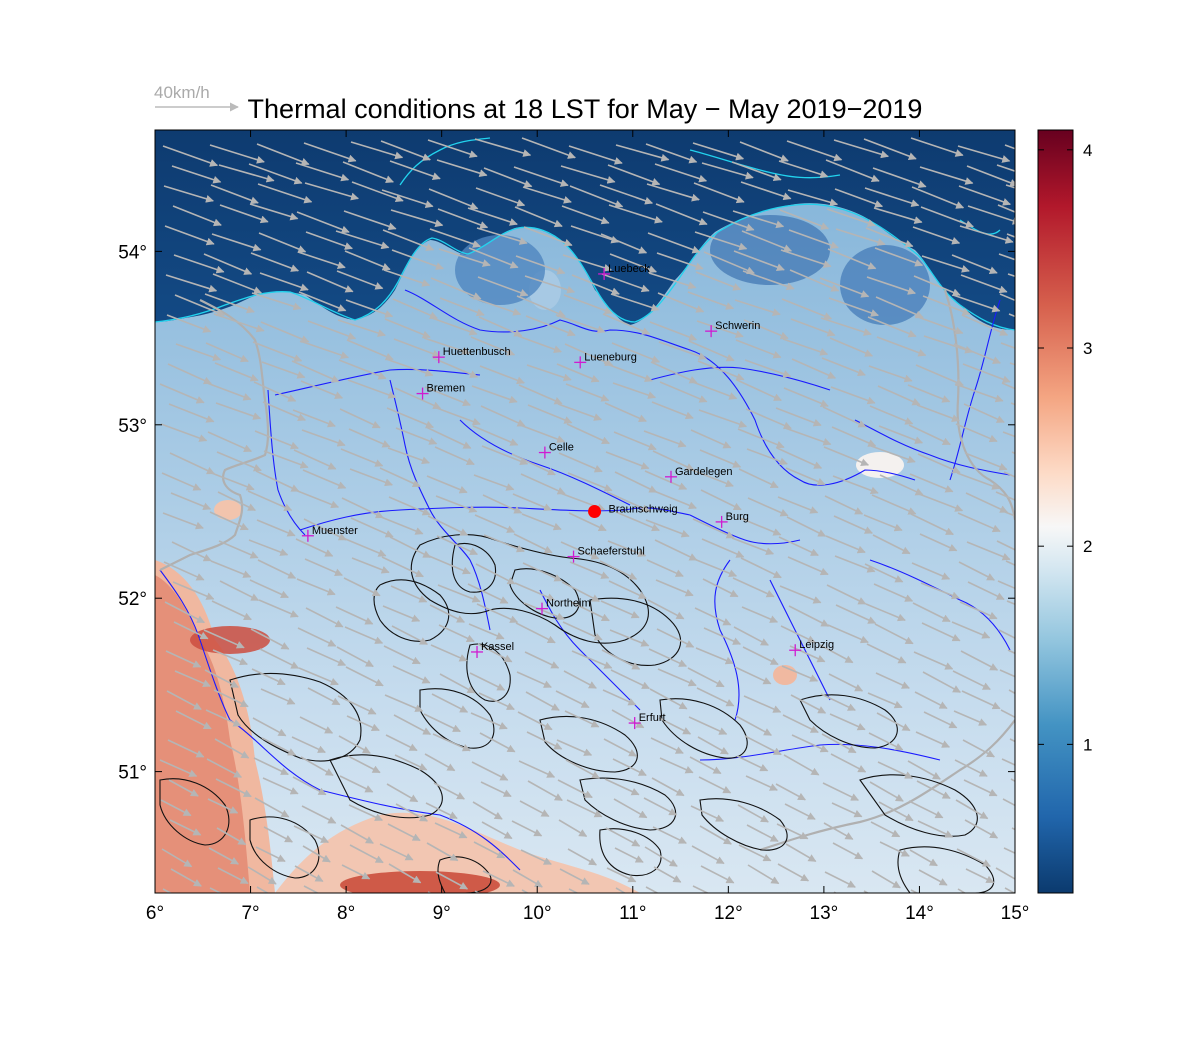 The width and height of the screenshot is (1200, 1050). I want to click on city-marker: Celle, so click(556, 450).